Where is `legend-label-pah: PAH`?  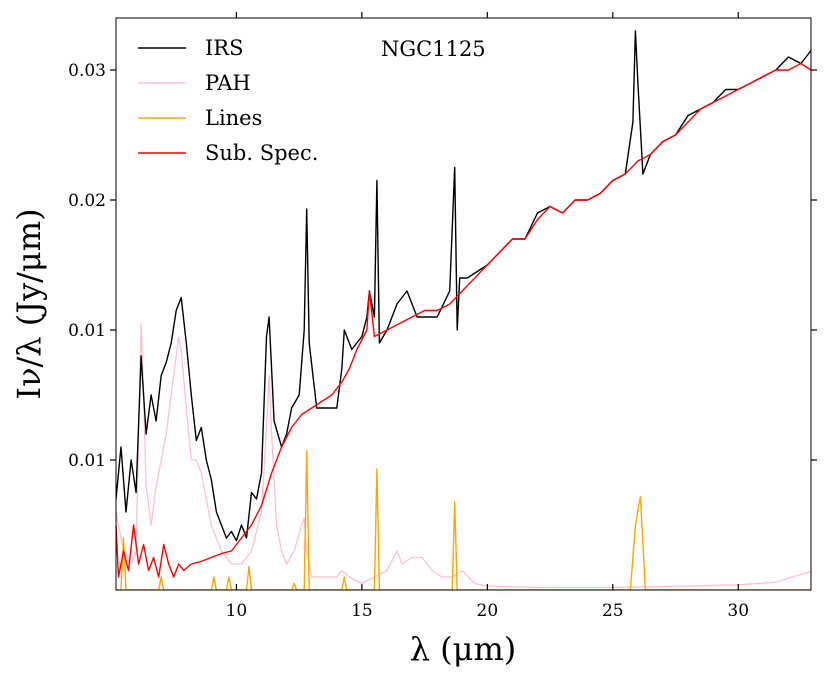 legend-label-pah: PAH is located at coordinates (228, 83).